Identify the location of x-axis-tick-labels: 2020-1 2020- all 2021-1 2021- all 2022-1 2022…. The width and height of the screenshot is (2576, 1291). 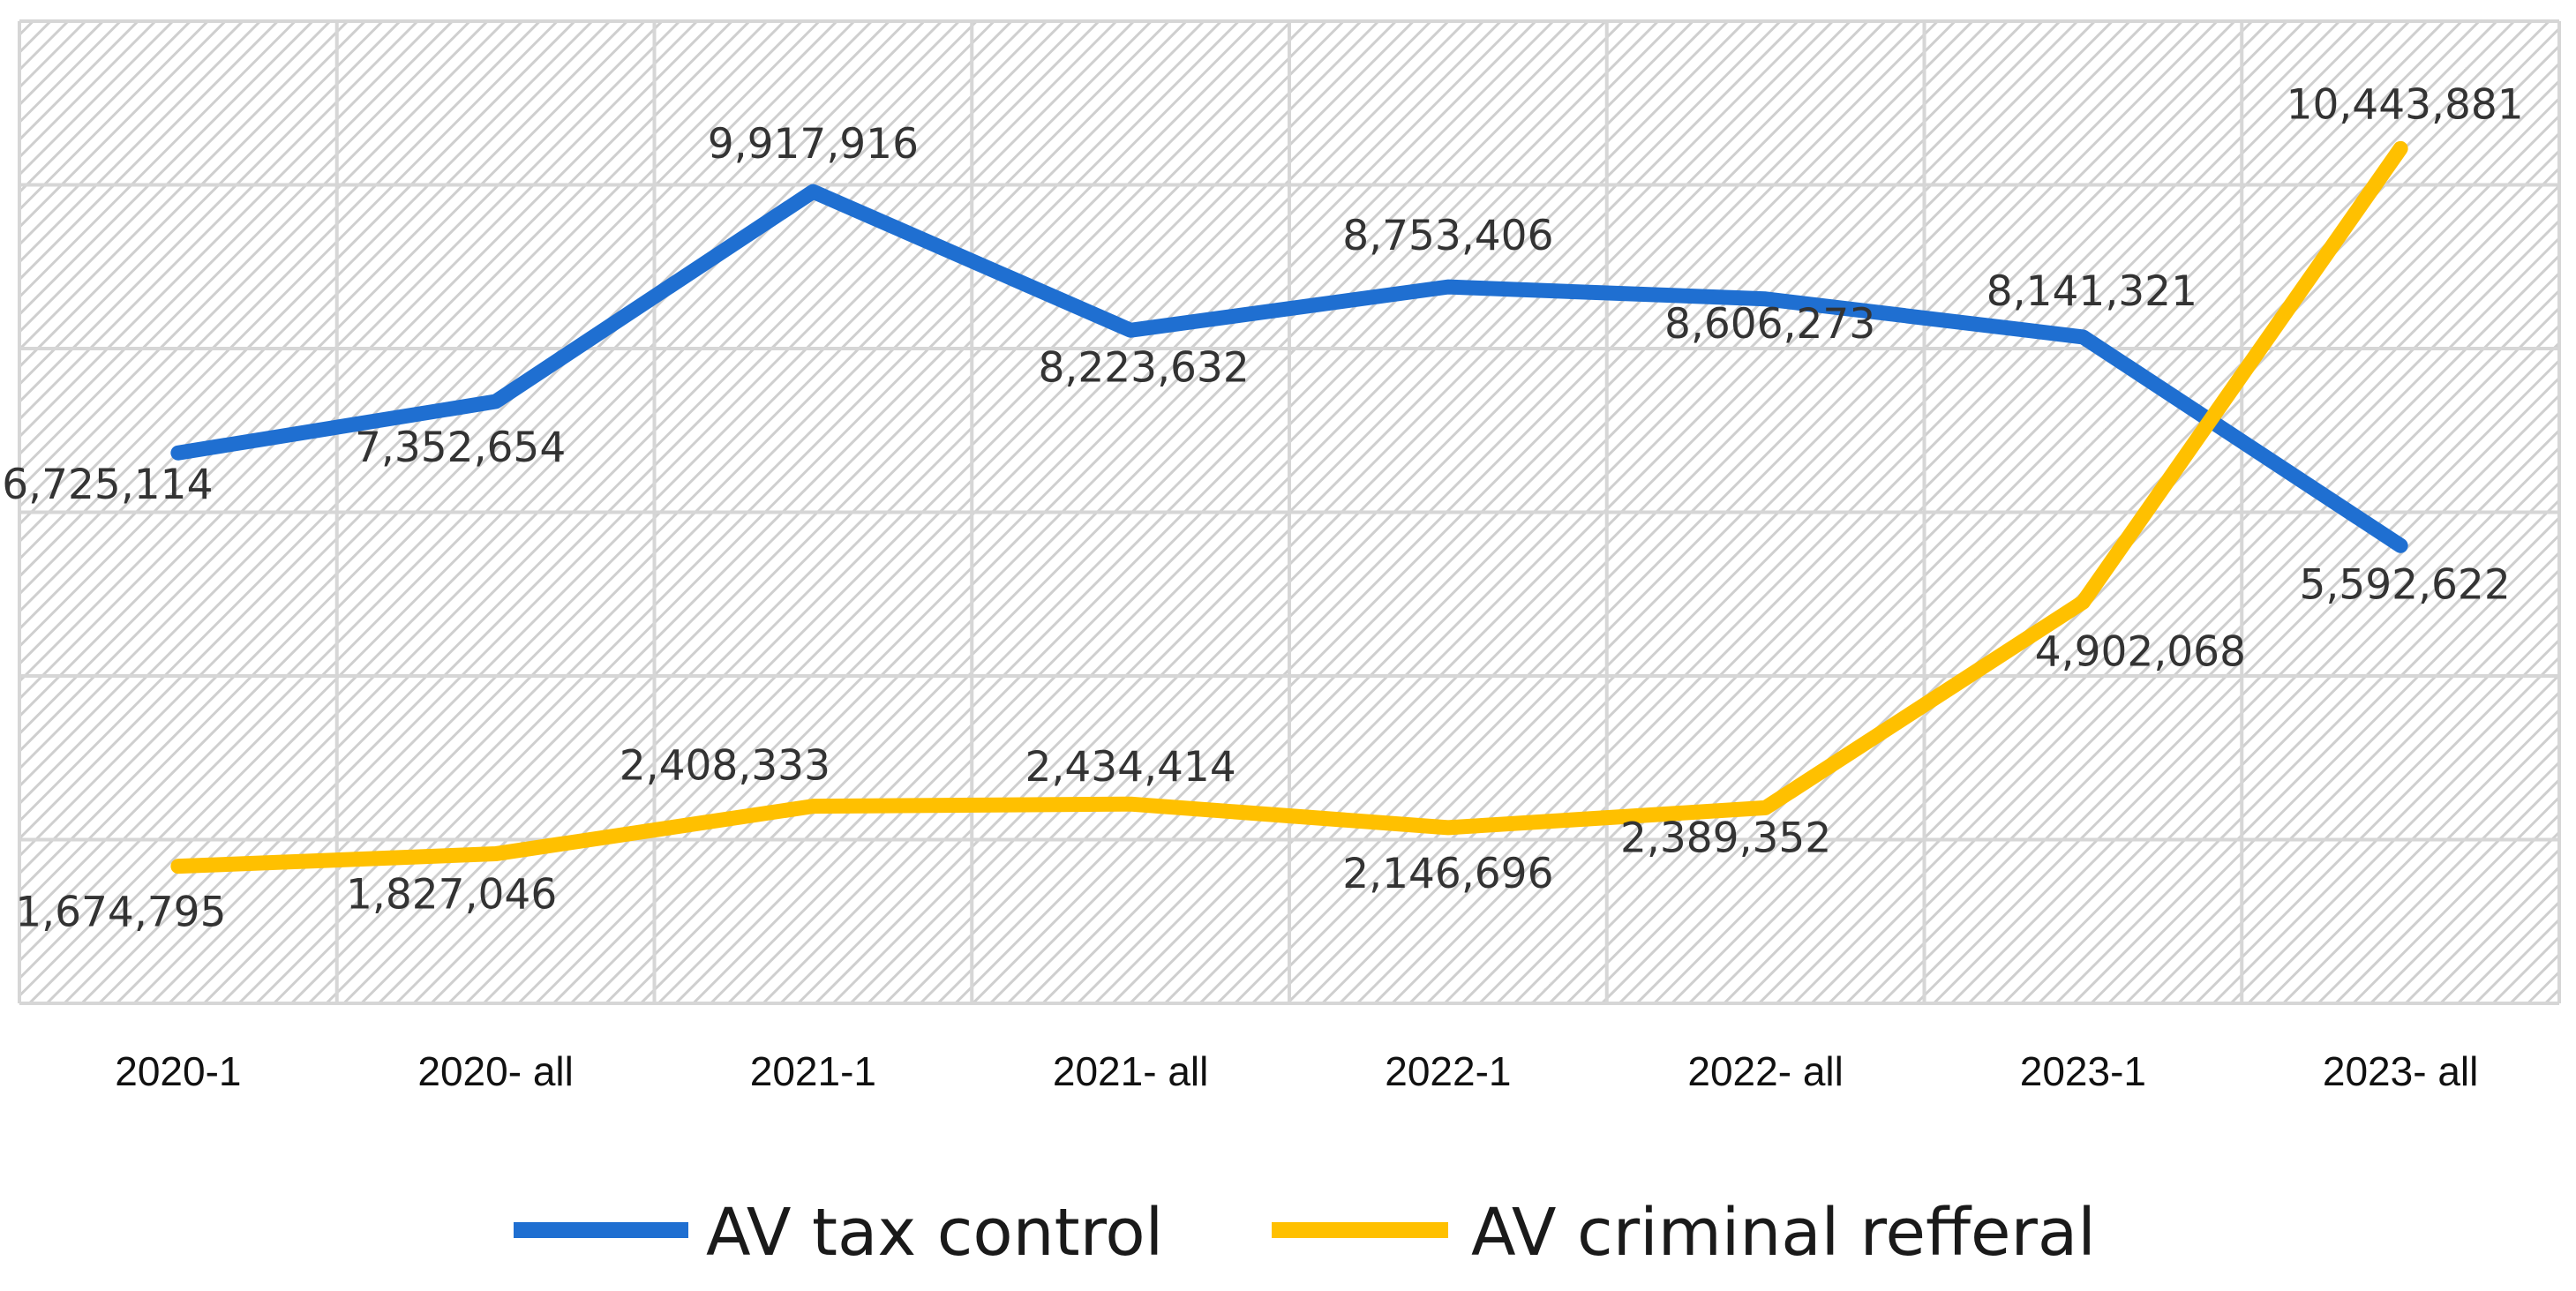
(1296, 1071).